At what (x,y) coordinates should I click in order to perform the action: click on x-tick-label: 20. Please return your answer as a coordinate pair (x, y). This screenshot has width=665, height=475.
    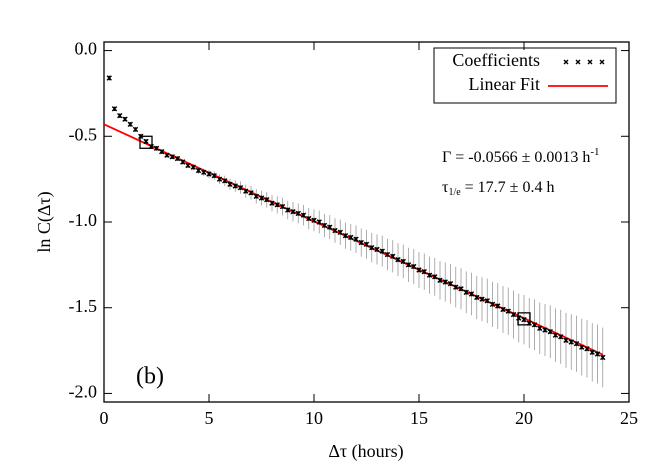
    Looking at the image, I should click on (524, 418).